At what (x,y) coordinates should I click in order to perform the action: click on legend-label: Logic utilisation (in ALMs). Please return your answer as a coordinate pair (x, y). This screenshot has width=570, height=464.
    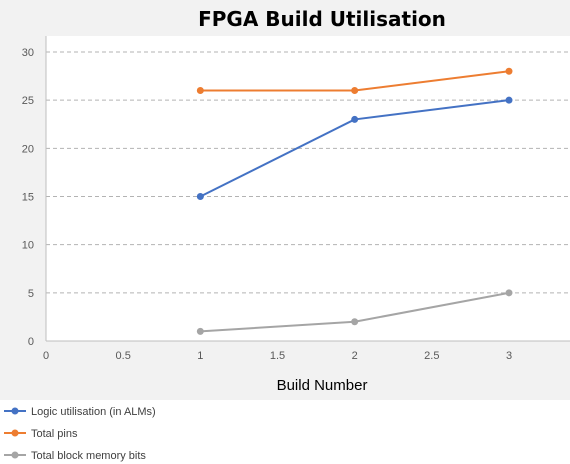
    Looking at the image, I should click on (93, 412).